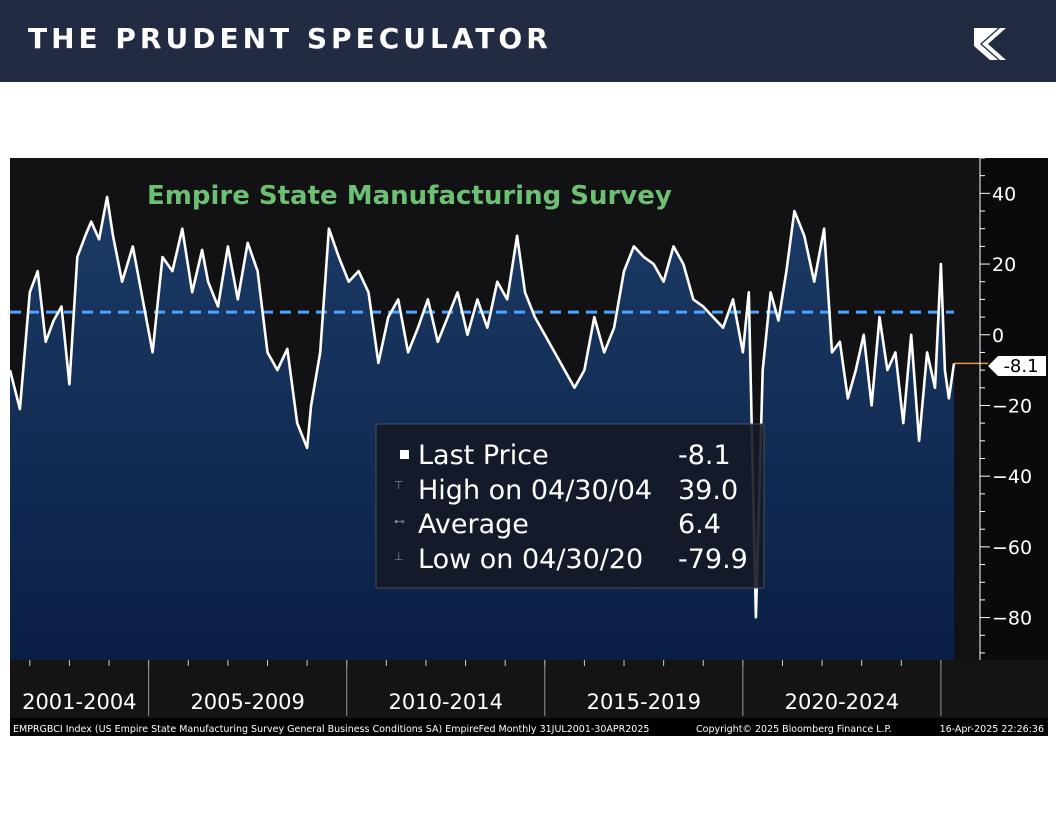  What do you see at coordinates (409, 196) in the screenshot?
I see `chart-title: Empire State Manufacturing Survey` at bounding box center [409, 196].